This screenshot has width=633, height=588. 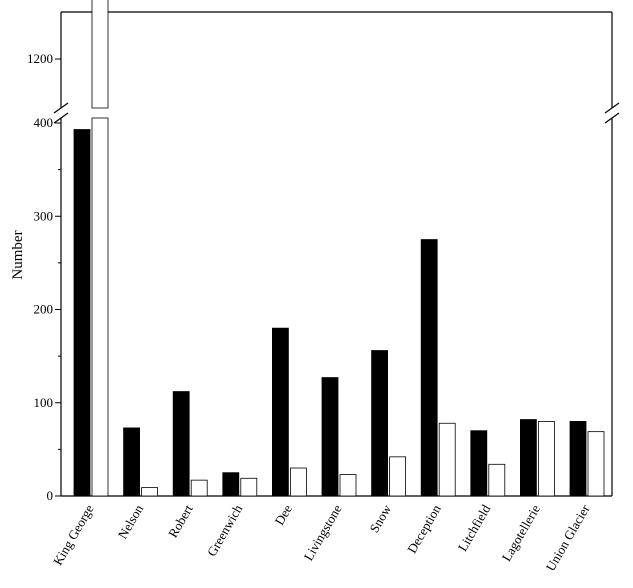 I want to click on bar-dee-series1, so click(x=280, y=412).